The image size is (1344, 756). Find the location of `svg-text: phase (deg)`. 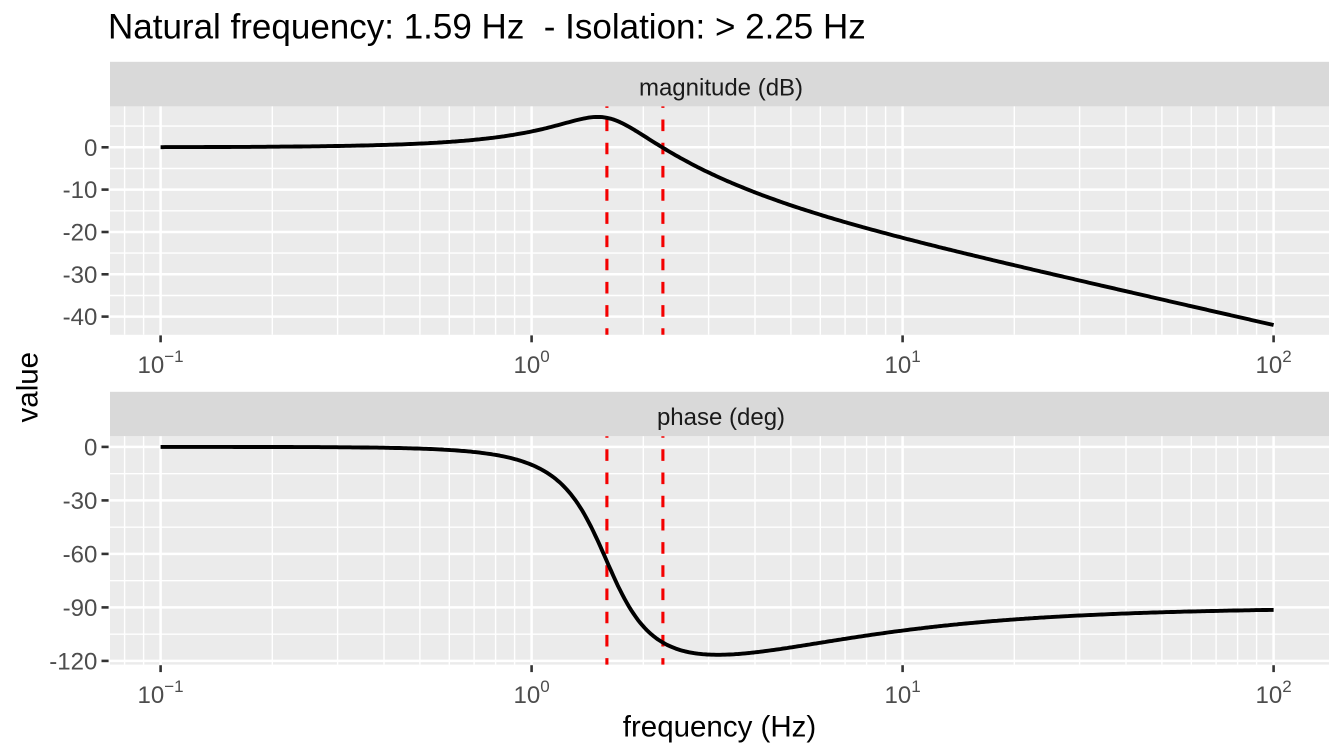

svg-text: phase (deg) is located at coordinates (721, 417).